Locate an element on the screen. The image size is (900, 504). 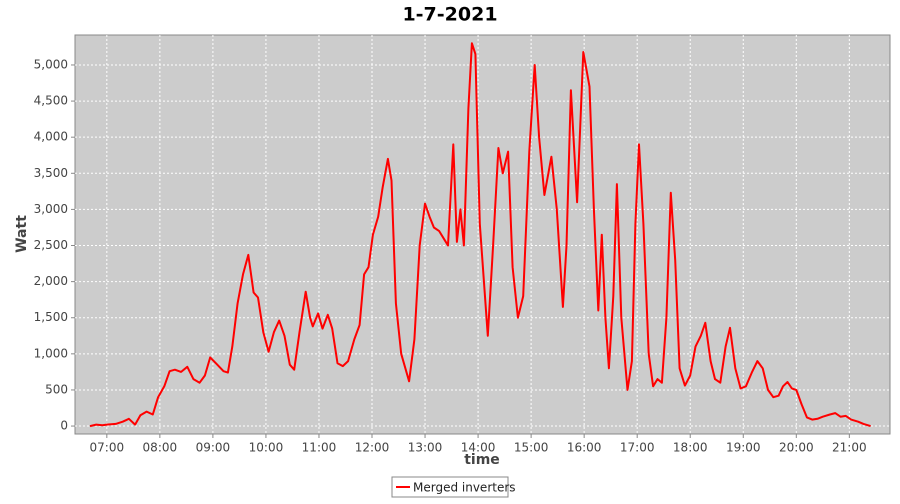
x-tick-label: 11:00 is located at coordinates (319, 448).